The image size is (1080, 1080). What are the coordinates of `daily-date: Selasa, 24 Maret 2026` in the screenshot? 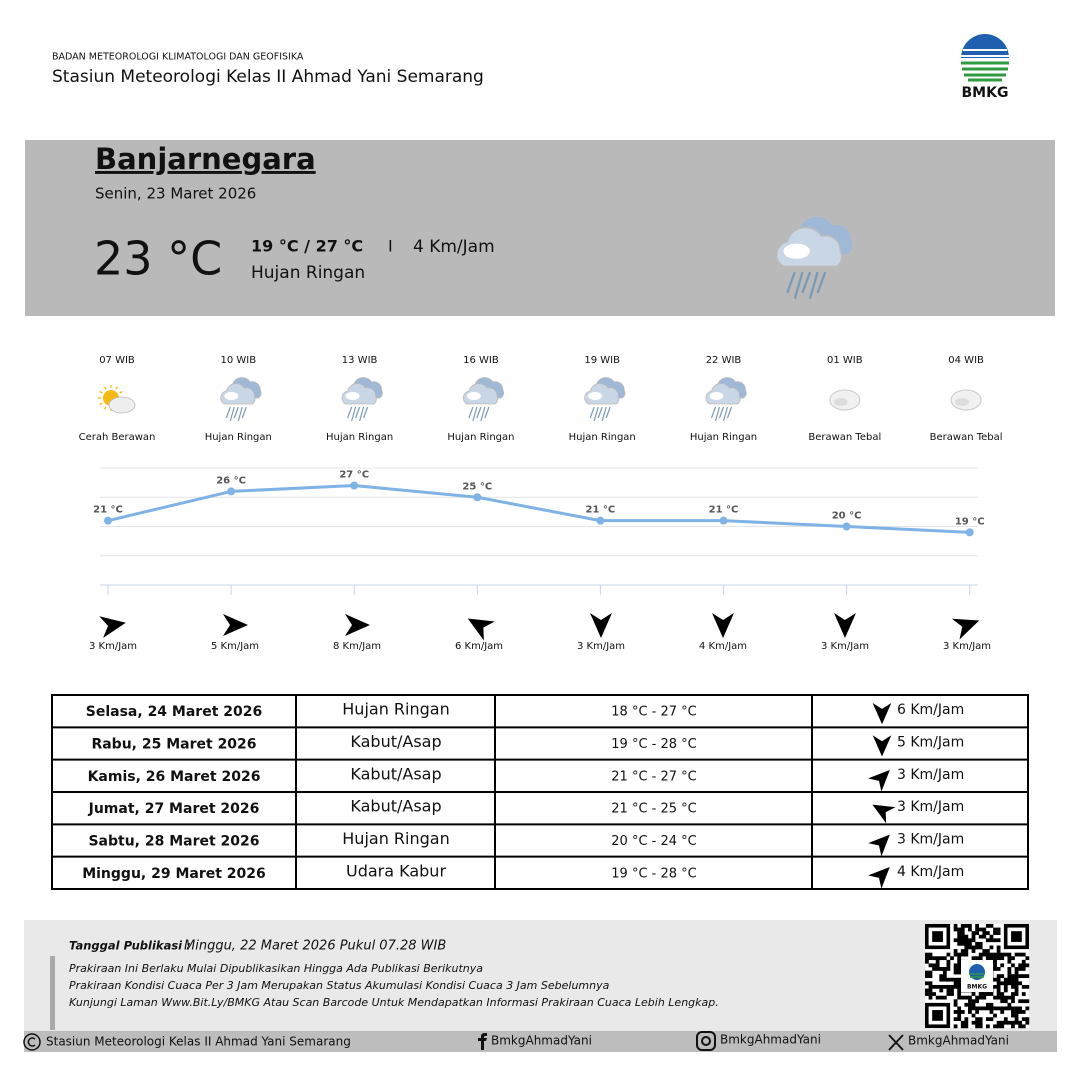 It's located at (174, 712).